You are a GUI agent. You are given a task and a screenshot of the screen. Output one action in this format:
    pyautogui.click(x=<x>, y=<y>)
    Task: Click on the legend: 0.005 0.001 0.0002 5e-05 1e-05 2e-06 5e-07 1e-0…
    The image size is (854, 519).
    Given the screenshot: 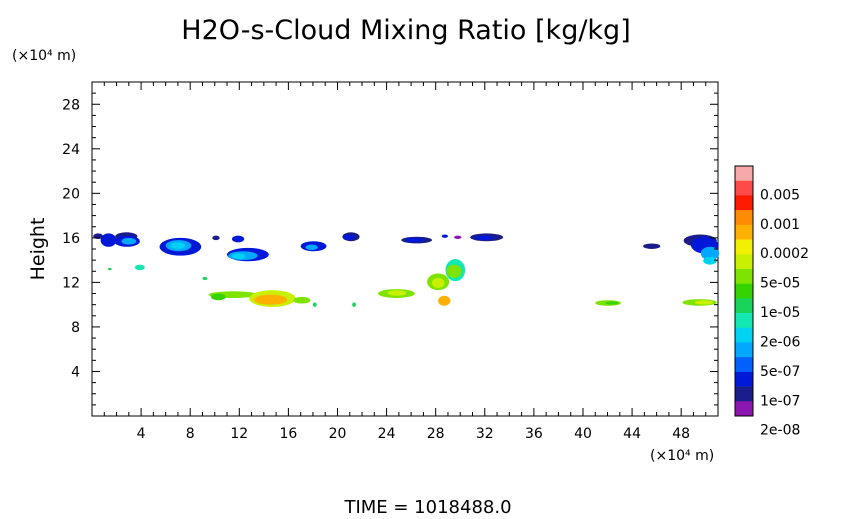 What is the action you would take?
    pyautogui.click(x=771, y=302)
    